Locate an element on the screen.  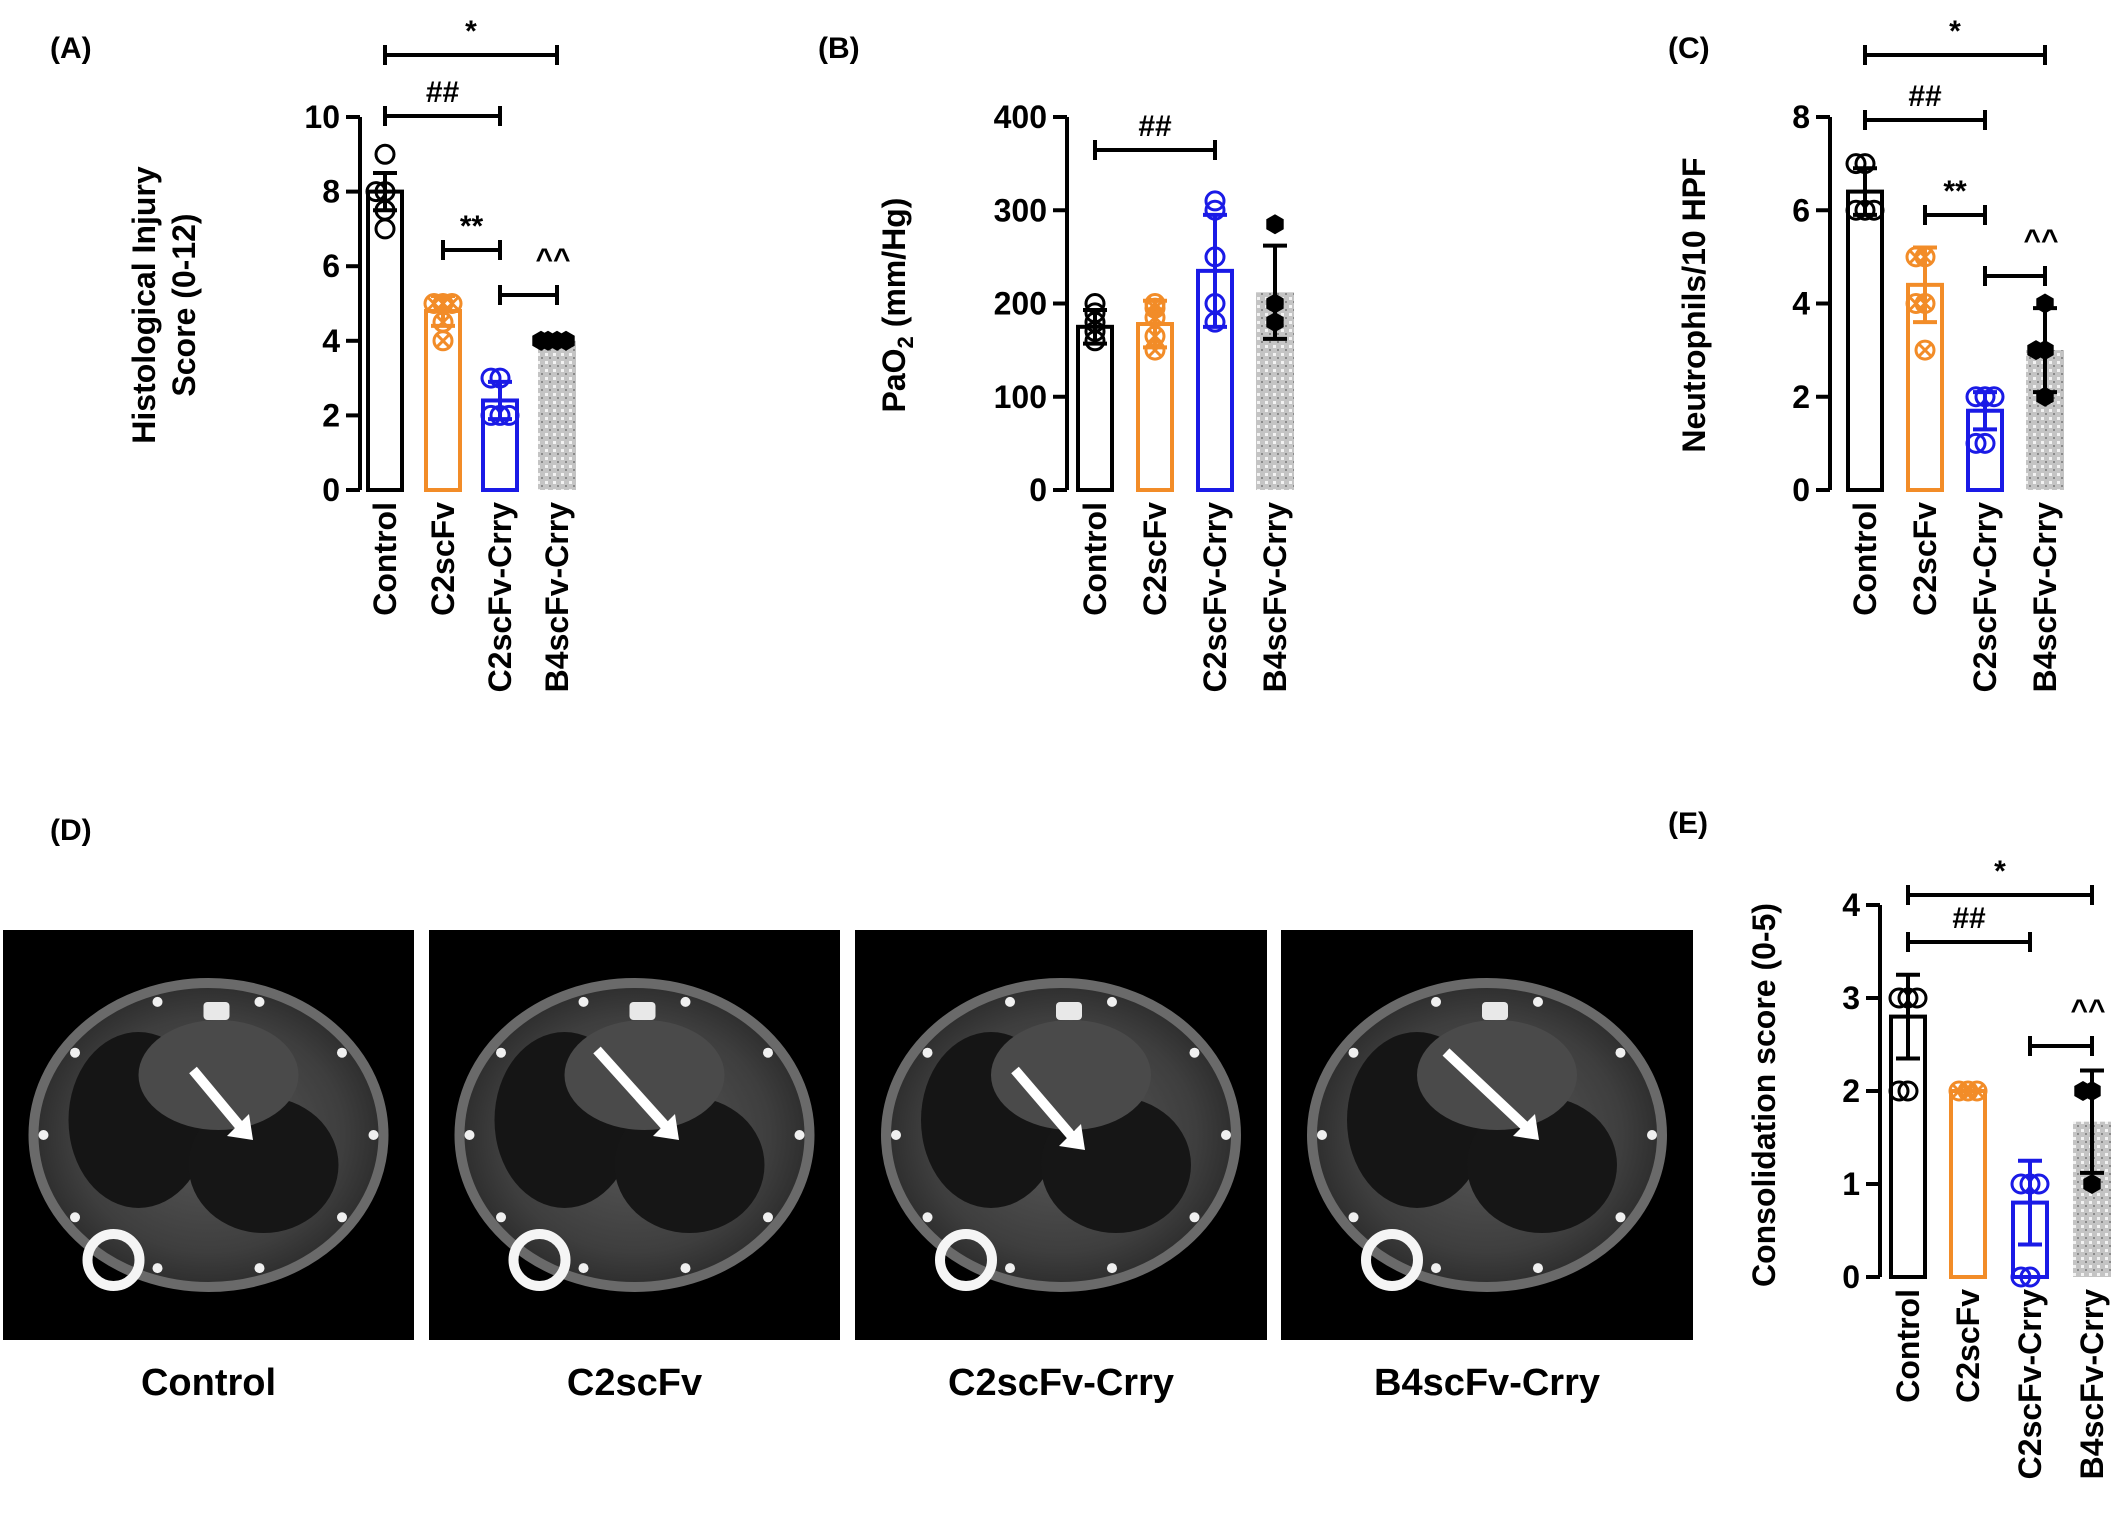
ct-image-2: C2scFv is located at coordinates (634, 1167).